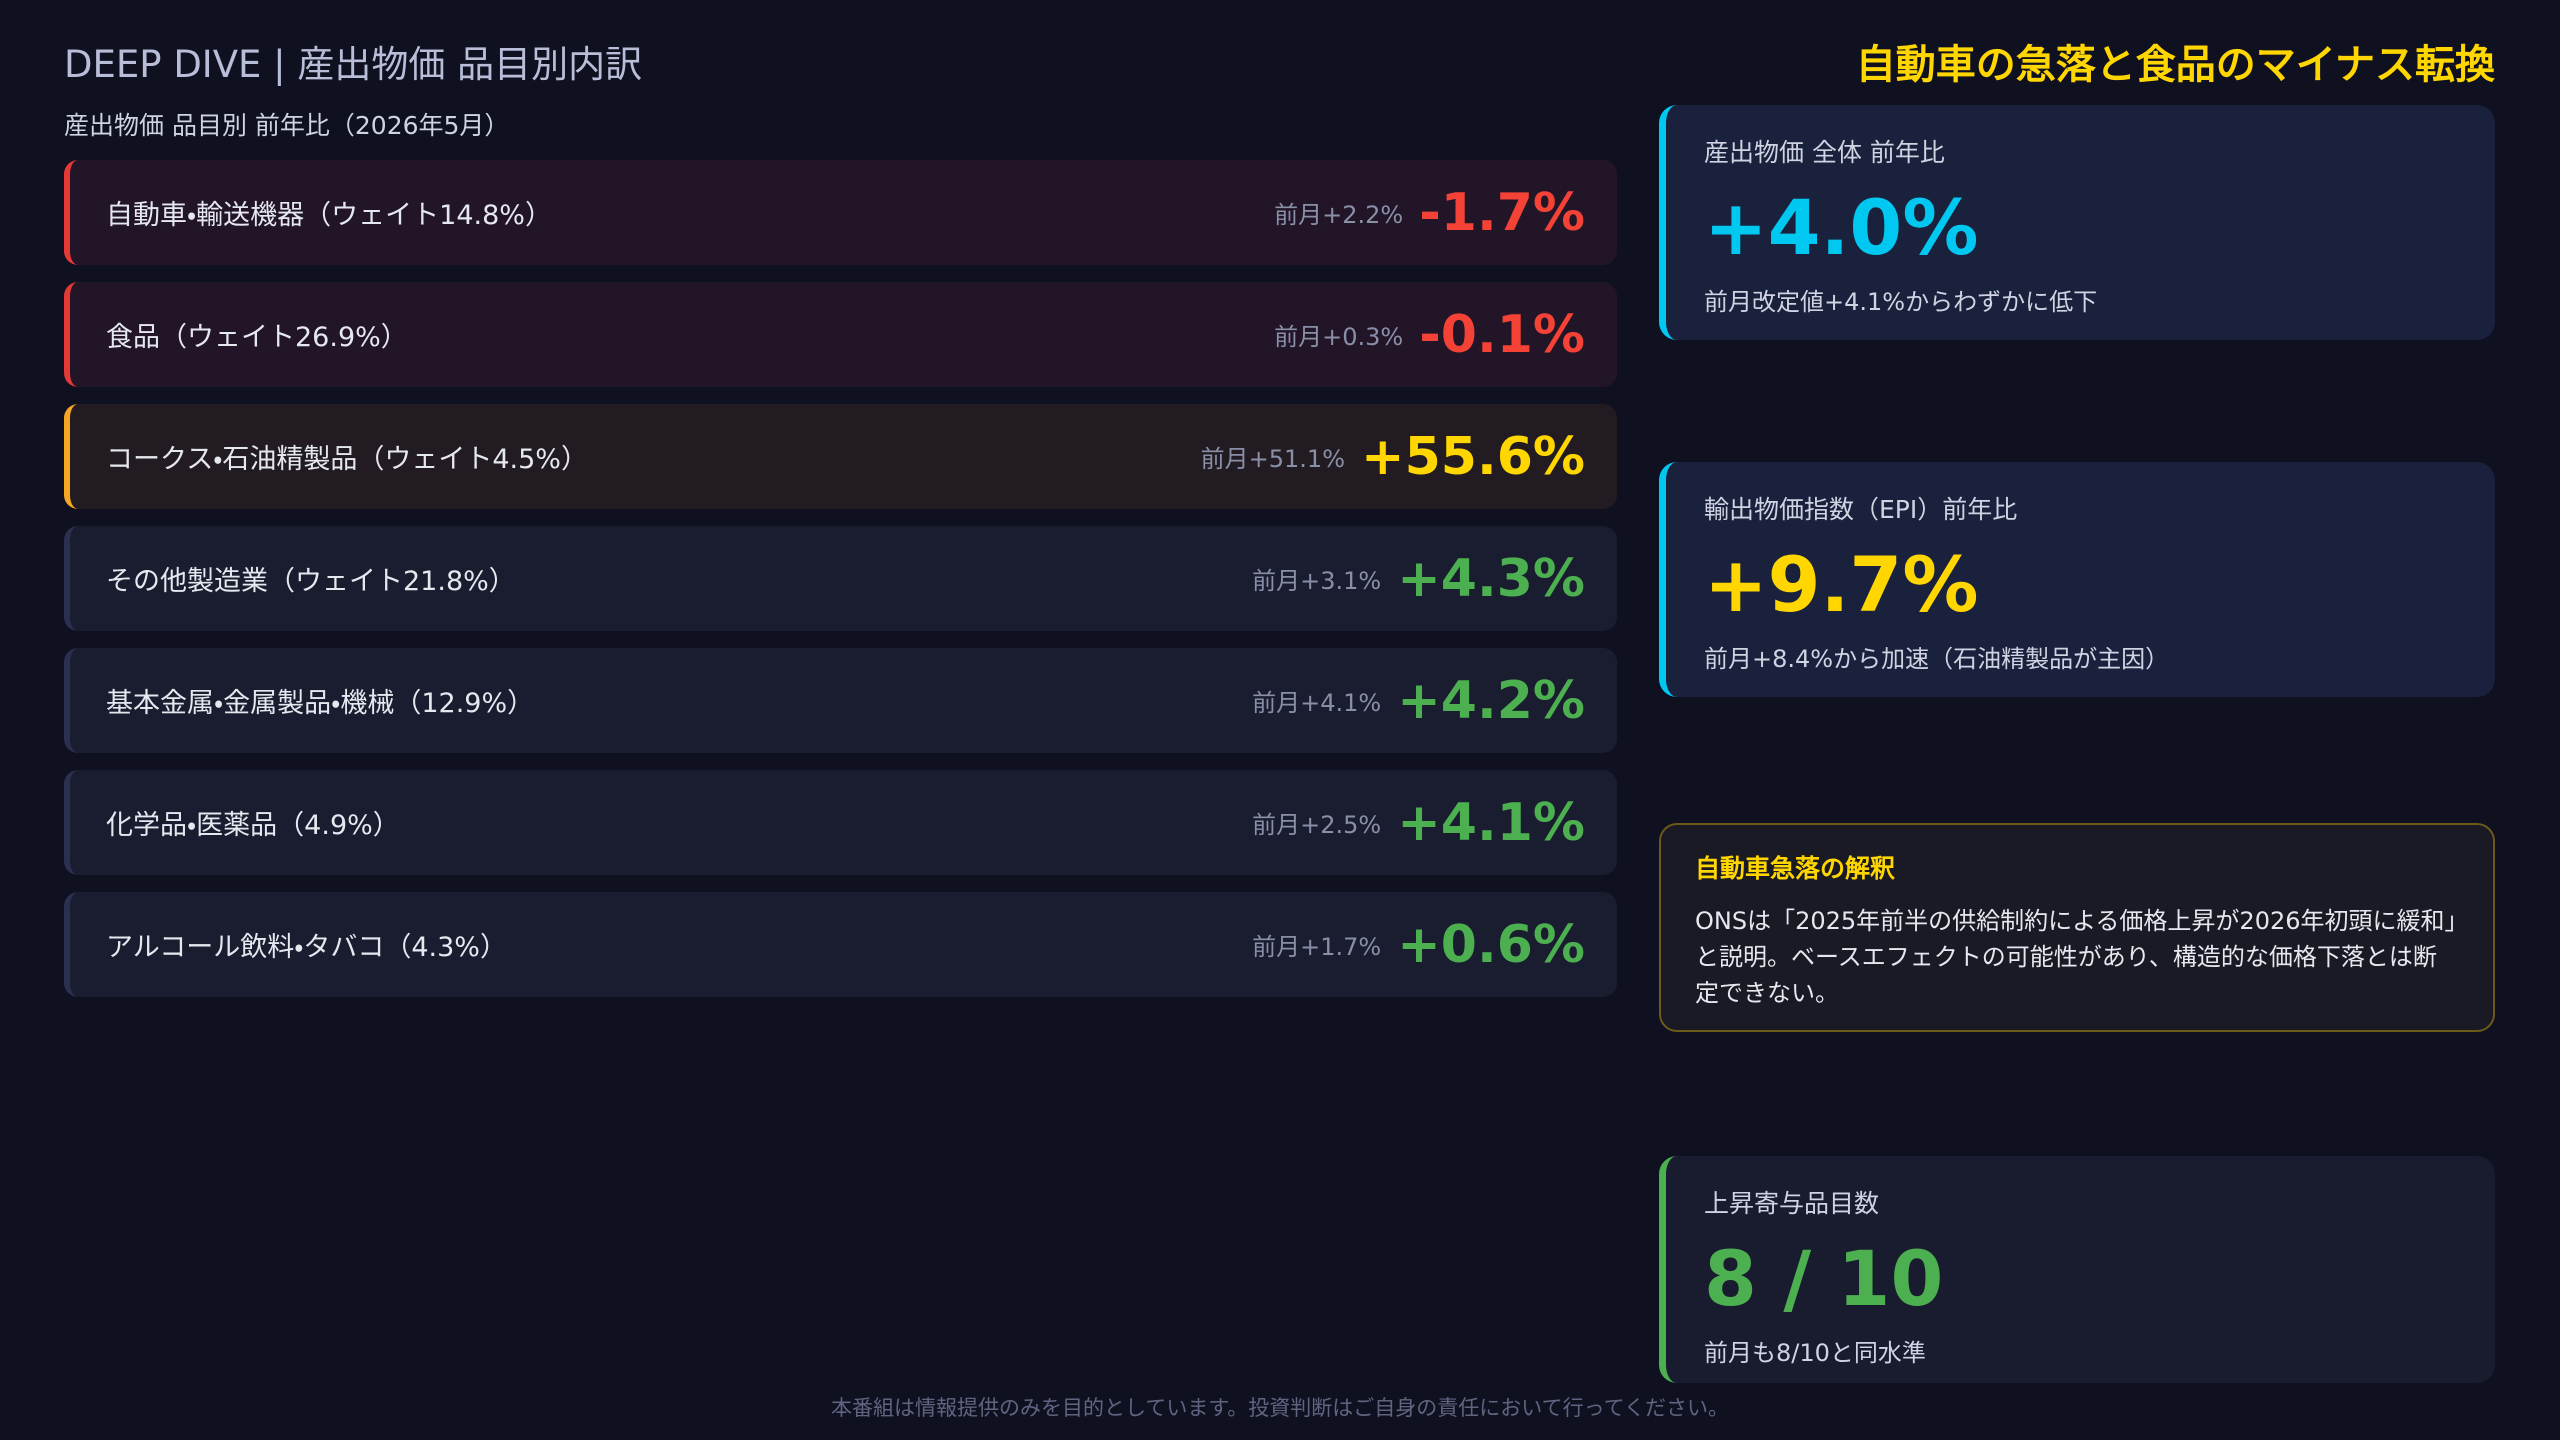 The height and width of the screenshot is (1440, 2560). Describe the element at coordinates (840, 578) in the screenshot. I see `row: その他製造業（ウェイト21.8%） 前月+3.1% +4.3%` at that location.